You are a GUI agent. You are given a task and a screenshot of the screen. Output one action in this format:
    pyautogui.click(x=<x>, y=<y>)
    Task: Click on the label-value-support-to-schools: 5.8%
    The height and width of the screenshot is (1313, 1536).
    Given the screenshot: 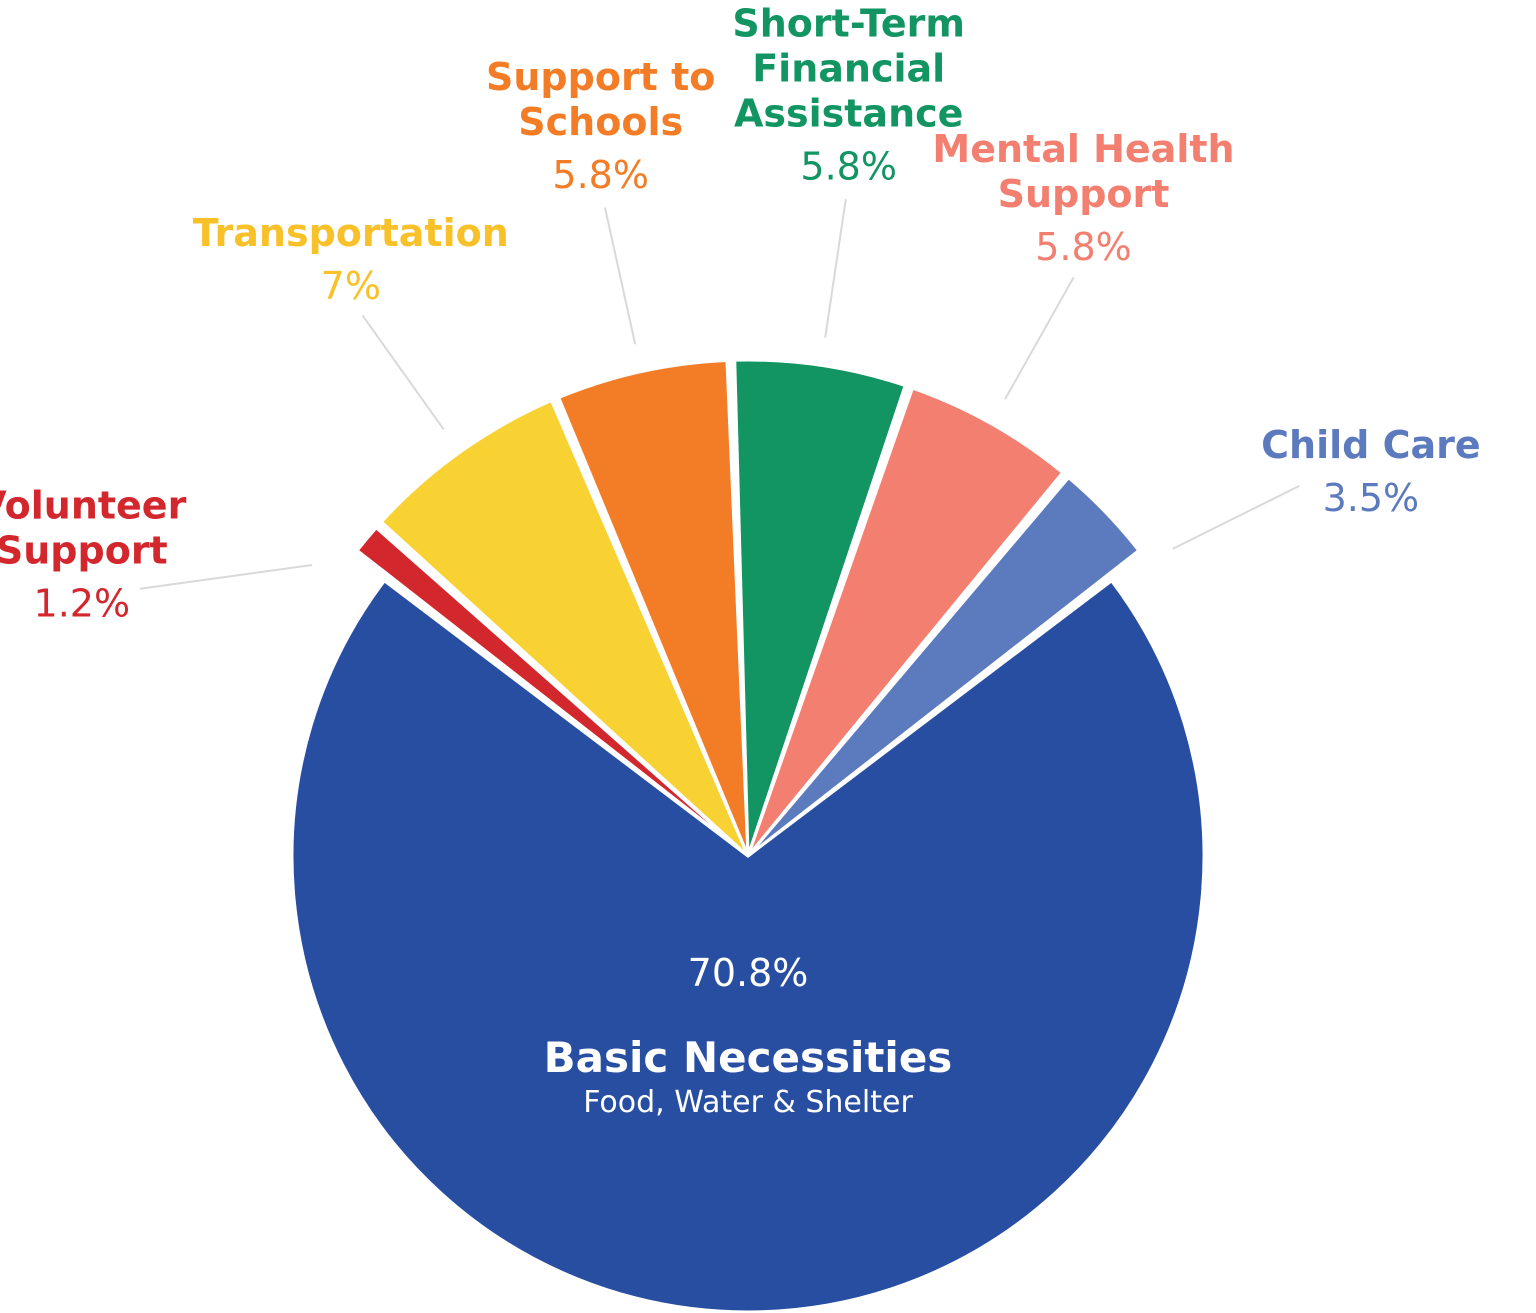 What is the action you would take?
    pyautogui.click(x=600, y=175)
    